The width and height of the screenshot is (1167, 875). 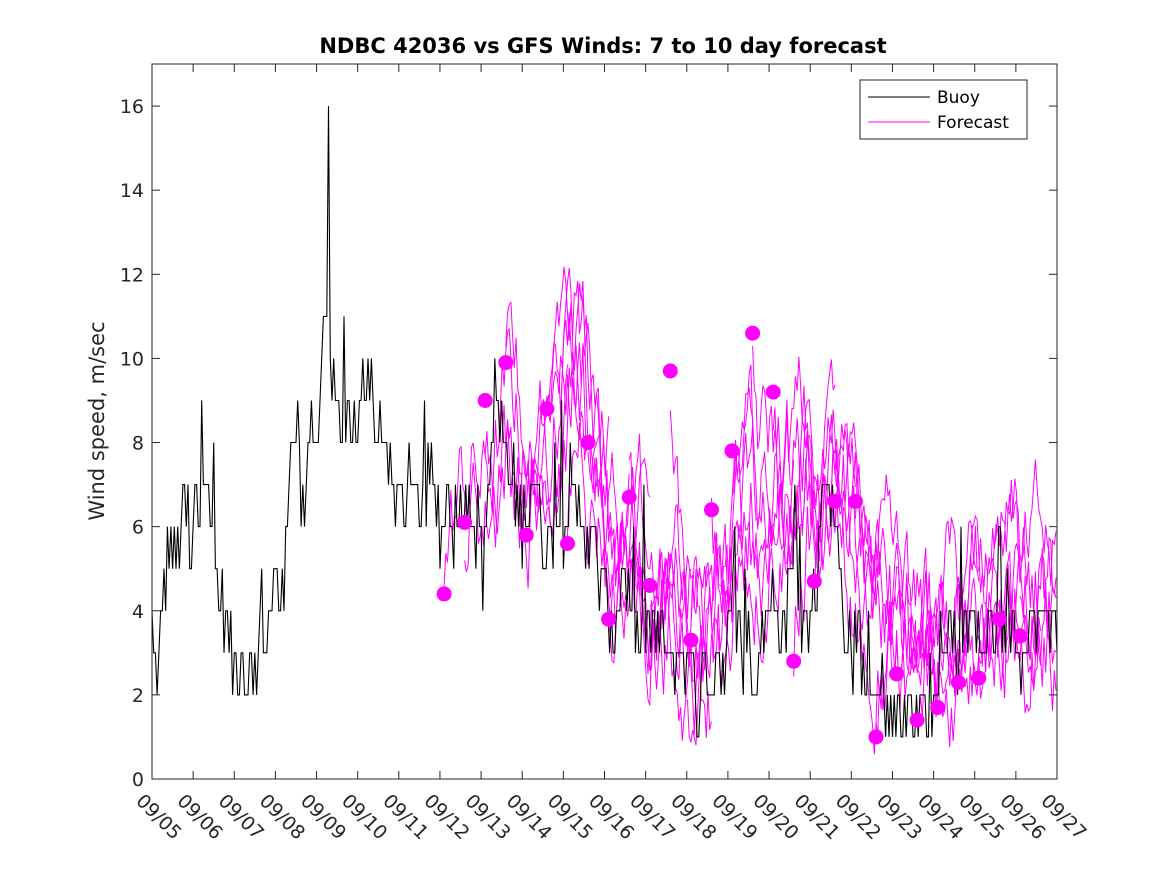 What do you see at coordinates (132, 191) in the screenshot?
I see `y-tick-label: 14` at bounding box center [132, 191].